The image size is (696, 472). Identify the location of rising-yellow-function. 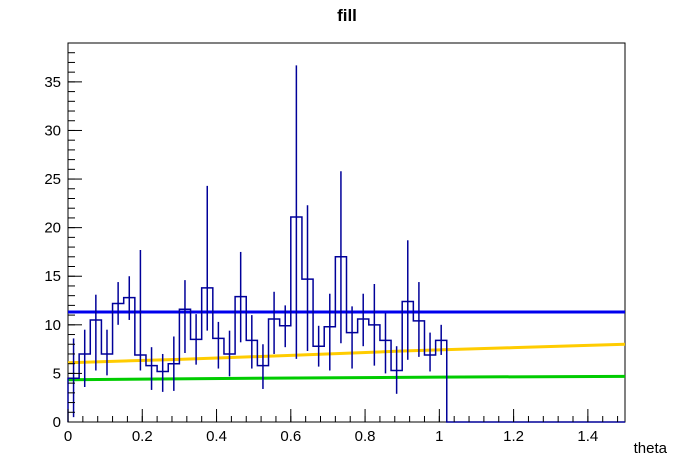
(346, 353).